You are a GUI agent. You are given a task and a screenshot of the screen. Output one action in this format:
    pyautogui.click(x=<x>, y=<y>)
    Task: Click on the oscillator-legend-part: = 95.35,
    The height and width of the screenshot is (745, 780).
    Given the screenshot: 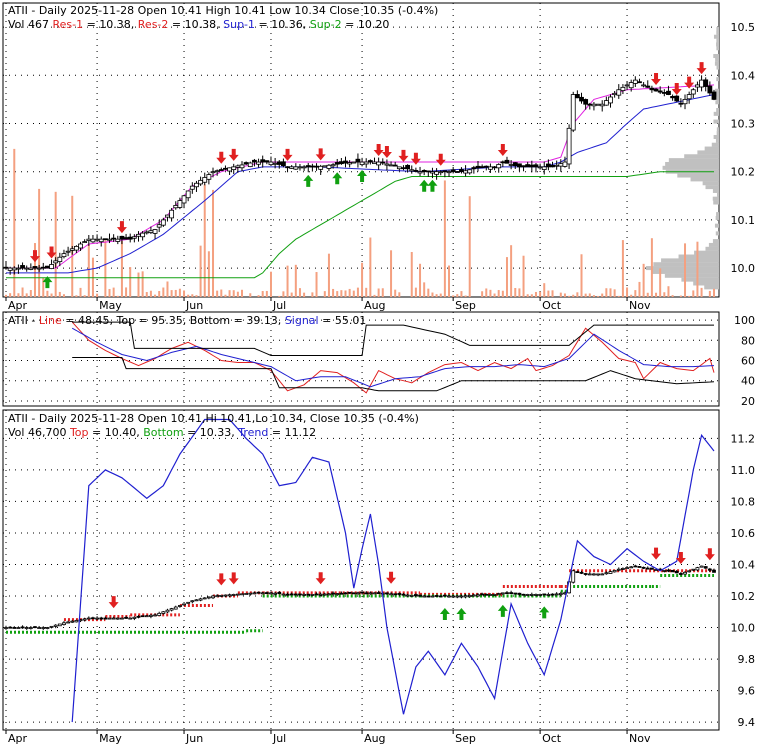 What is the action you would take?
    pyautogui.click(x=162, y=320)
    